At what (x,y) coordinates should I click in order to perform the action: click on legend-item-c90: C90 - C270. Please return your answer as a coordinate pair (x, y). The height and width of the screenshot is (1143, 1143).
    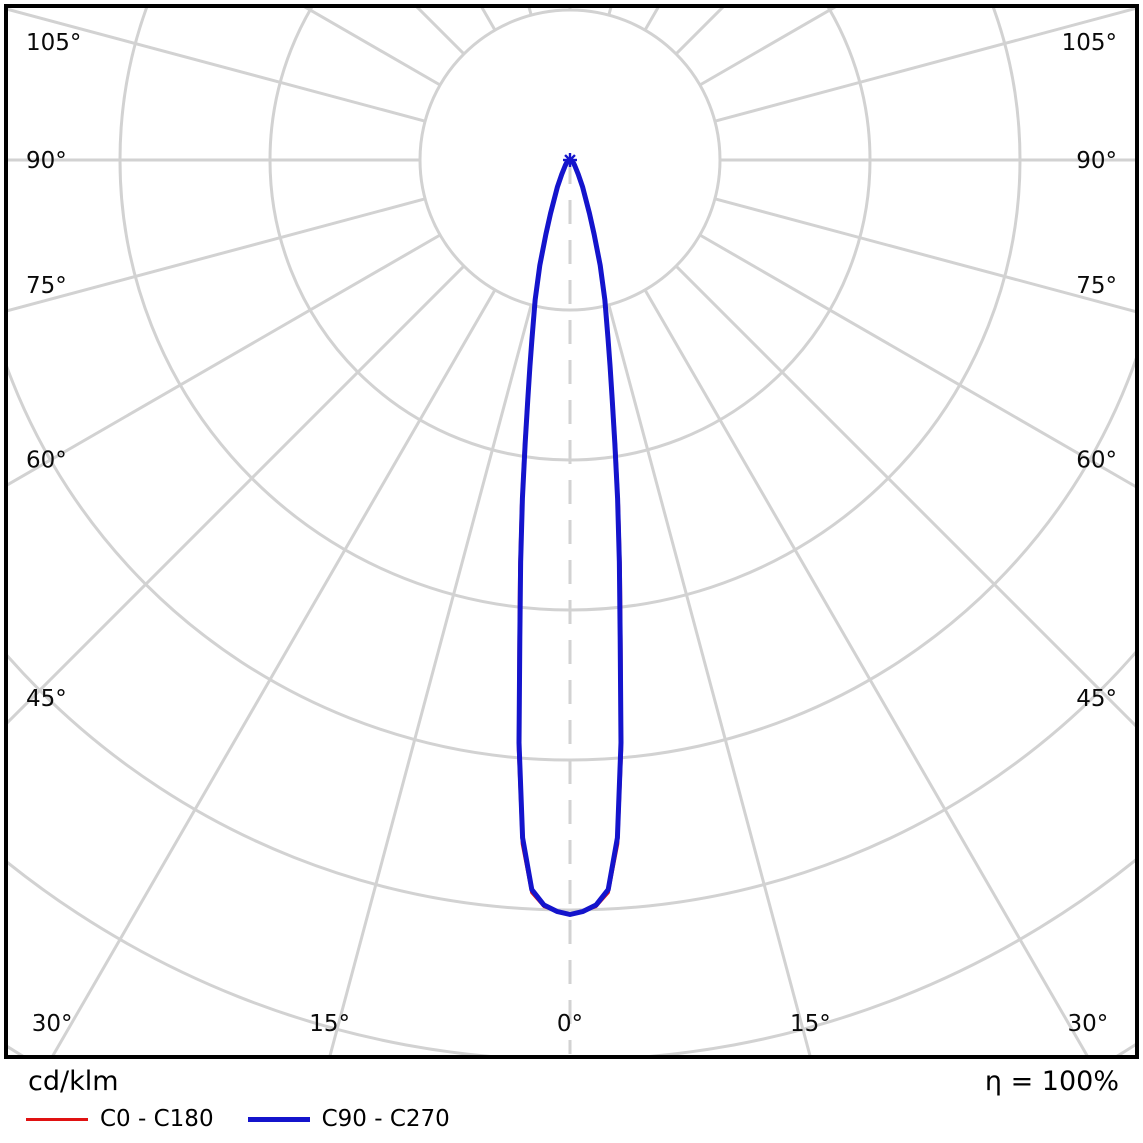
    Looking at the image, I should click on (348, 1119).